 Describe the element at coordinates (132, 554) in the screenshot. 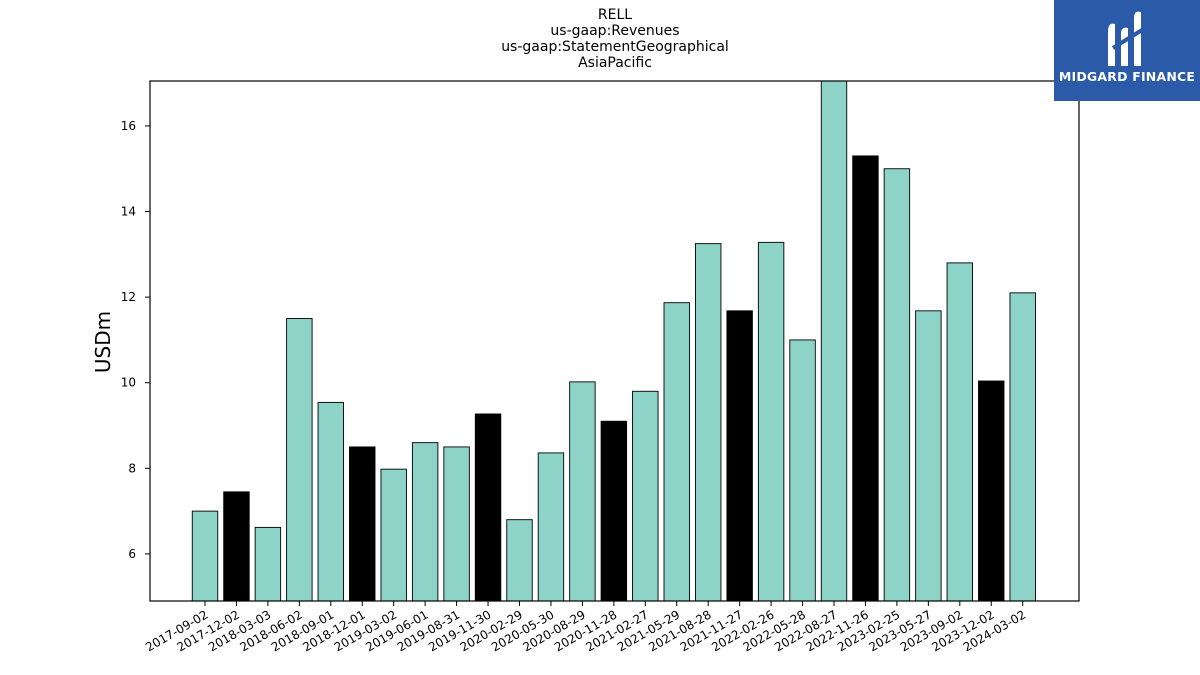

I see `y-tick-label: 6` at that location.